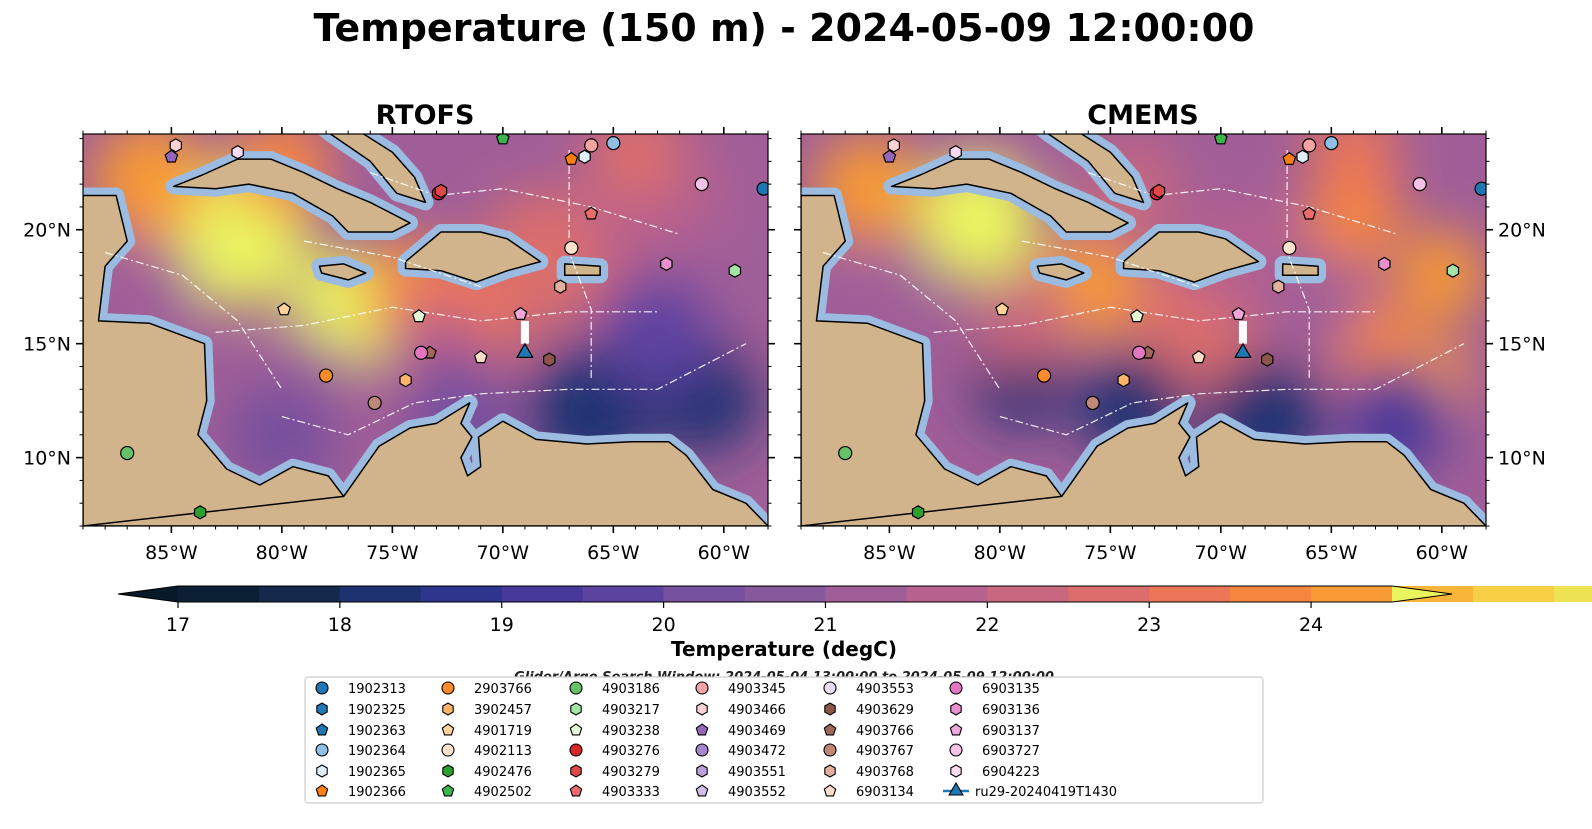 The height and width of the screenshot is (829, 1592). I want to click on colorbar-label: Temperature (degC), so click(784, 649).